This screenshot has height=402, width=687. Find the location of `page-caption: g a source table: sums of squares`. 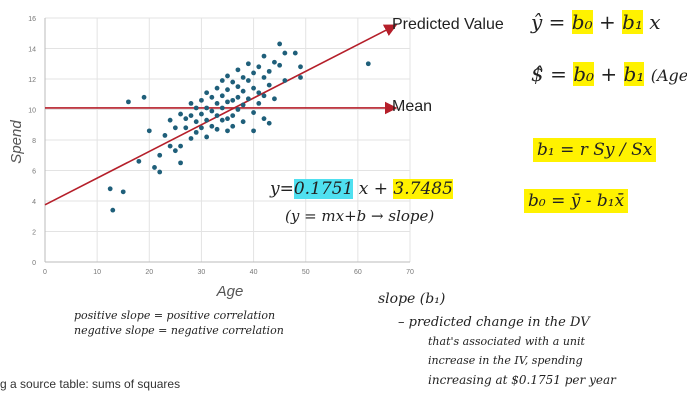

page-caption: g a source table: sums of squares is located at coordinates (90, 384).